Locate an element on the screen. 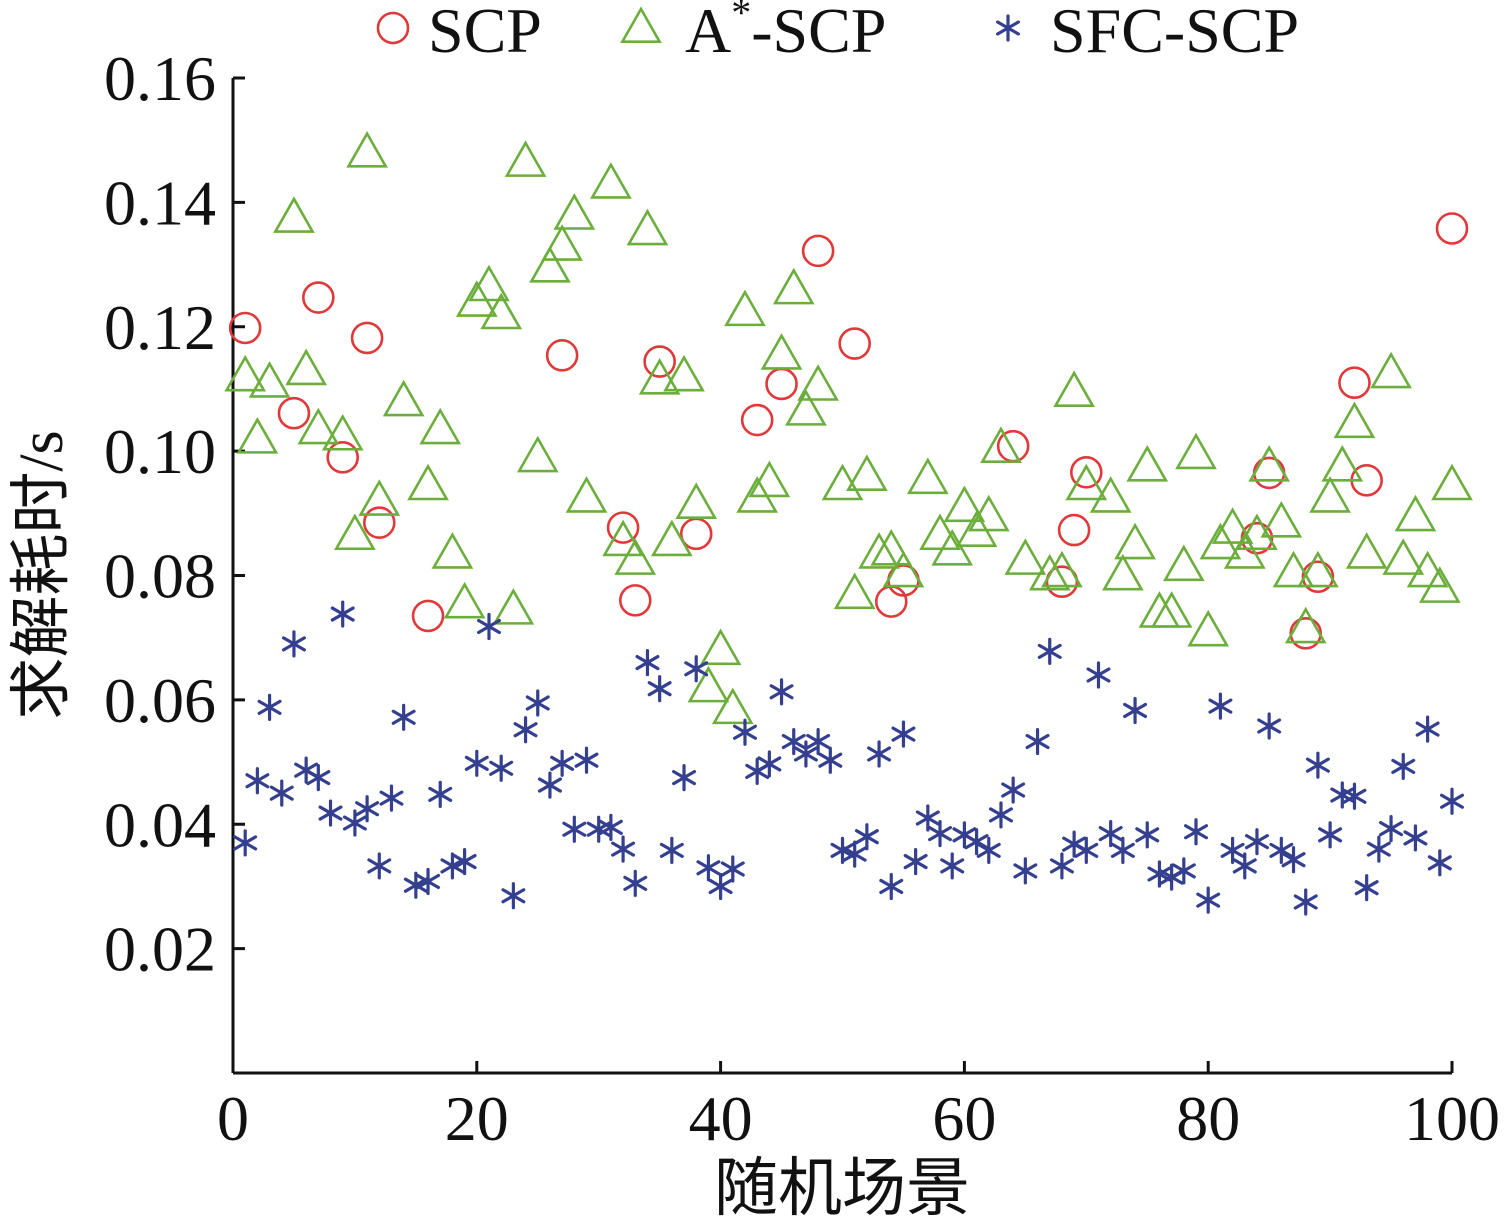 The height and width of the screenshot is (1225, 1505). x-tick-label: 20 is located at coordinates (477, 1118).